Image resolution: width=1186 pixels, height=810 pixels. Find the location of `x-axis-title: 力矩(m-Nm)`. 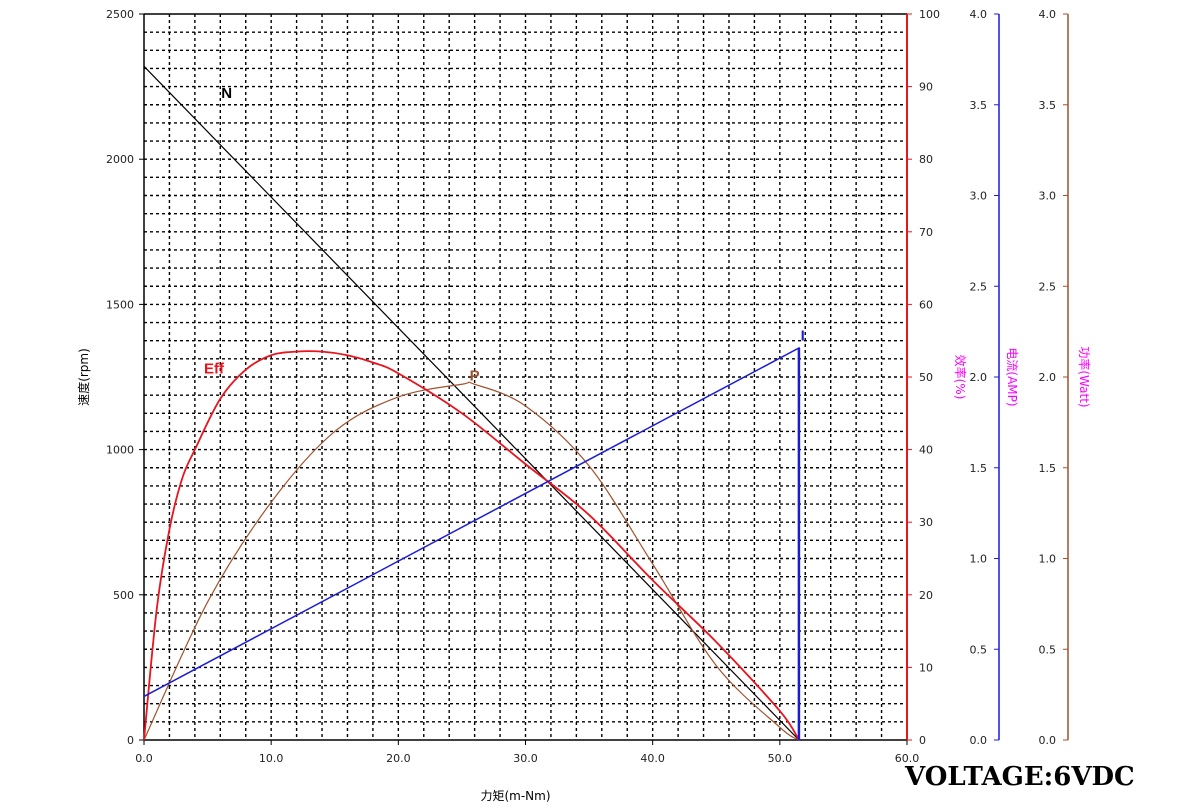

x-axis-title: 力矩(m-Nm) is located at coordinates (515, 796).